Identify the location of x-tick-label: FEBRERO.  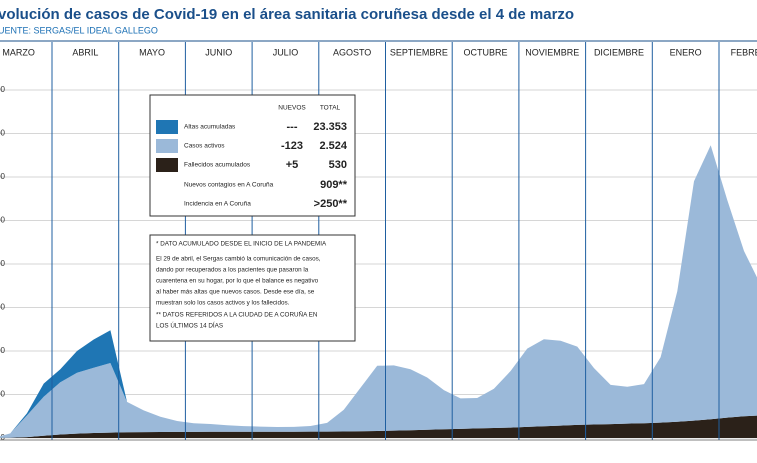
(744, 52).